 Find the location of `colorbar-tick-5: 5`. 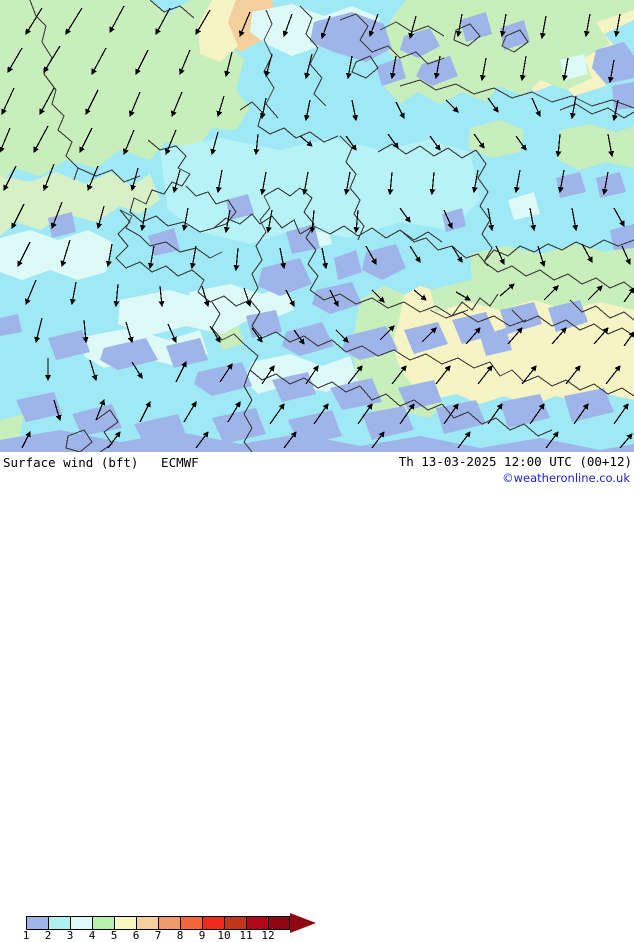

colorbar-tick-5: 5 is located at coordinates (114, 935).